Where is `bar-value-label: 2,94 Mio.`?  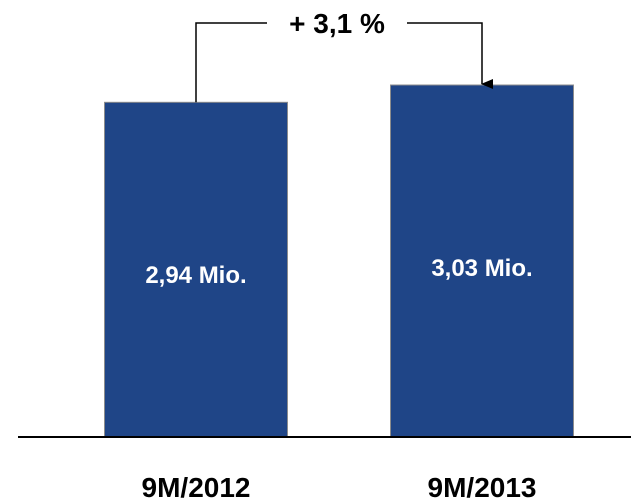 bar-value-label: 2,94 Mio. is located at coordinates (195, 275).